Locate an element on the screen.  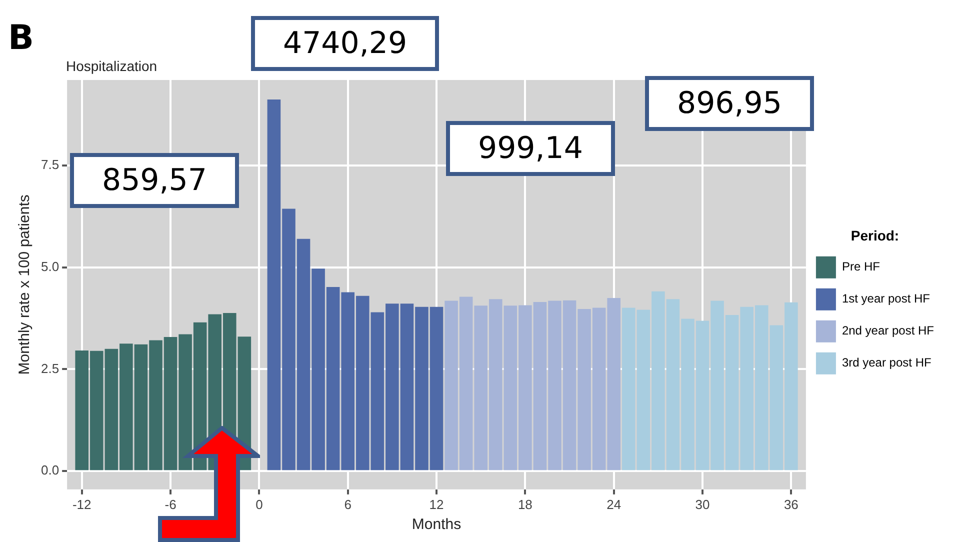
y-tick-label: 5.0 is located at coordinates (50, 266).